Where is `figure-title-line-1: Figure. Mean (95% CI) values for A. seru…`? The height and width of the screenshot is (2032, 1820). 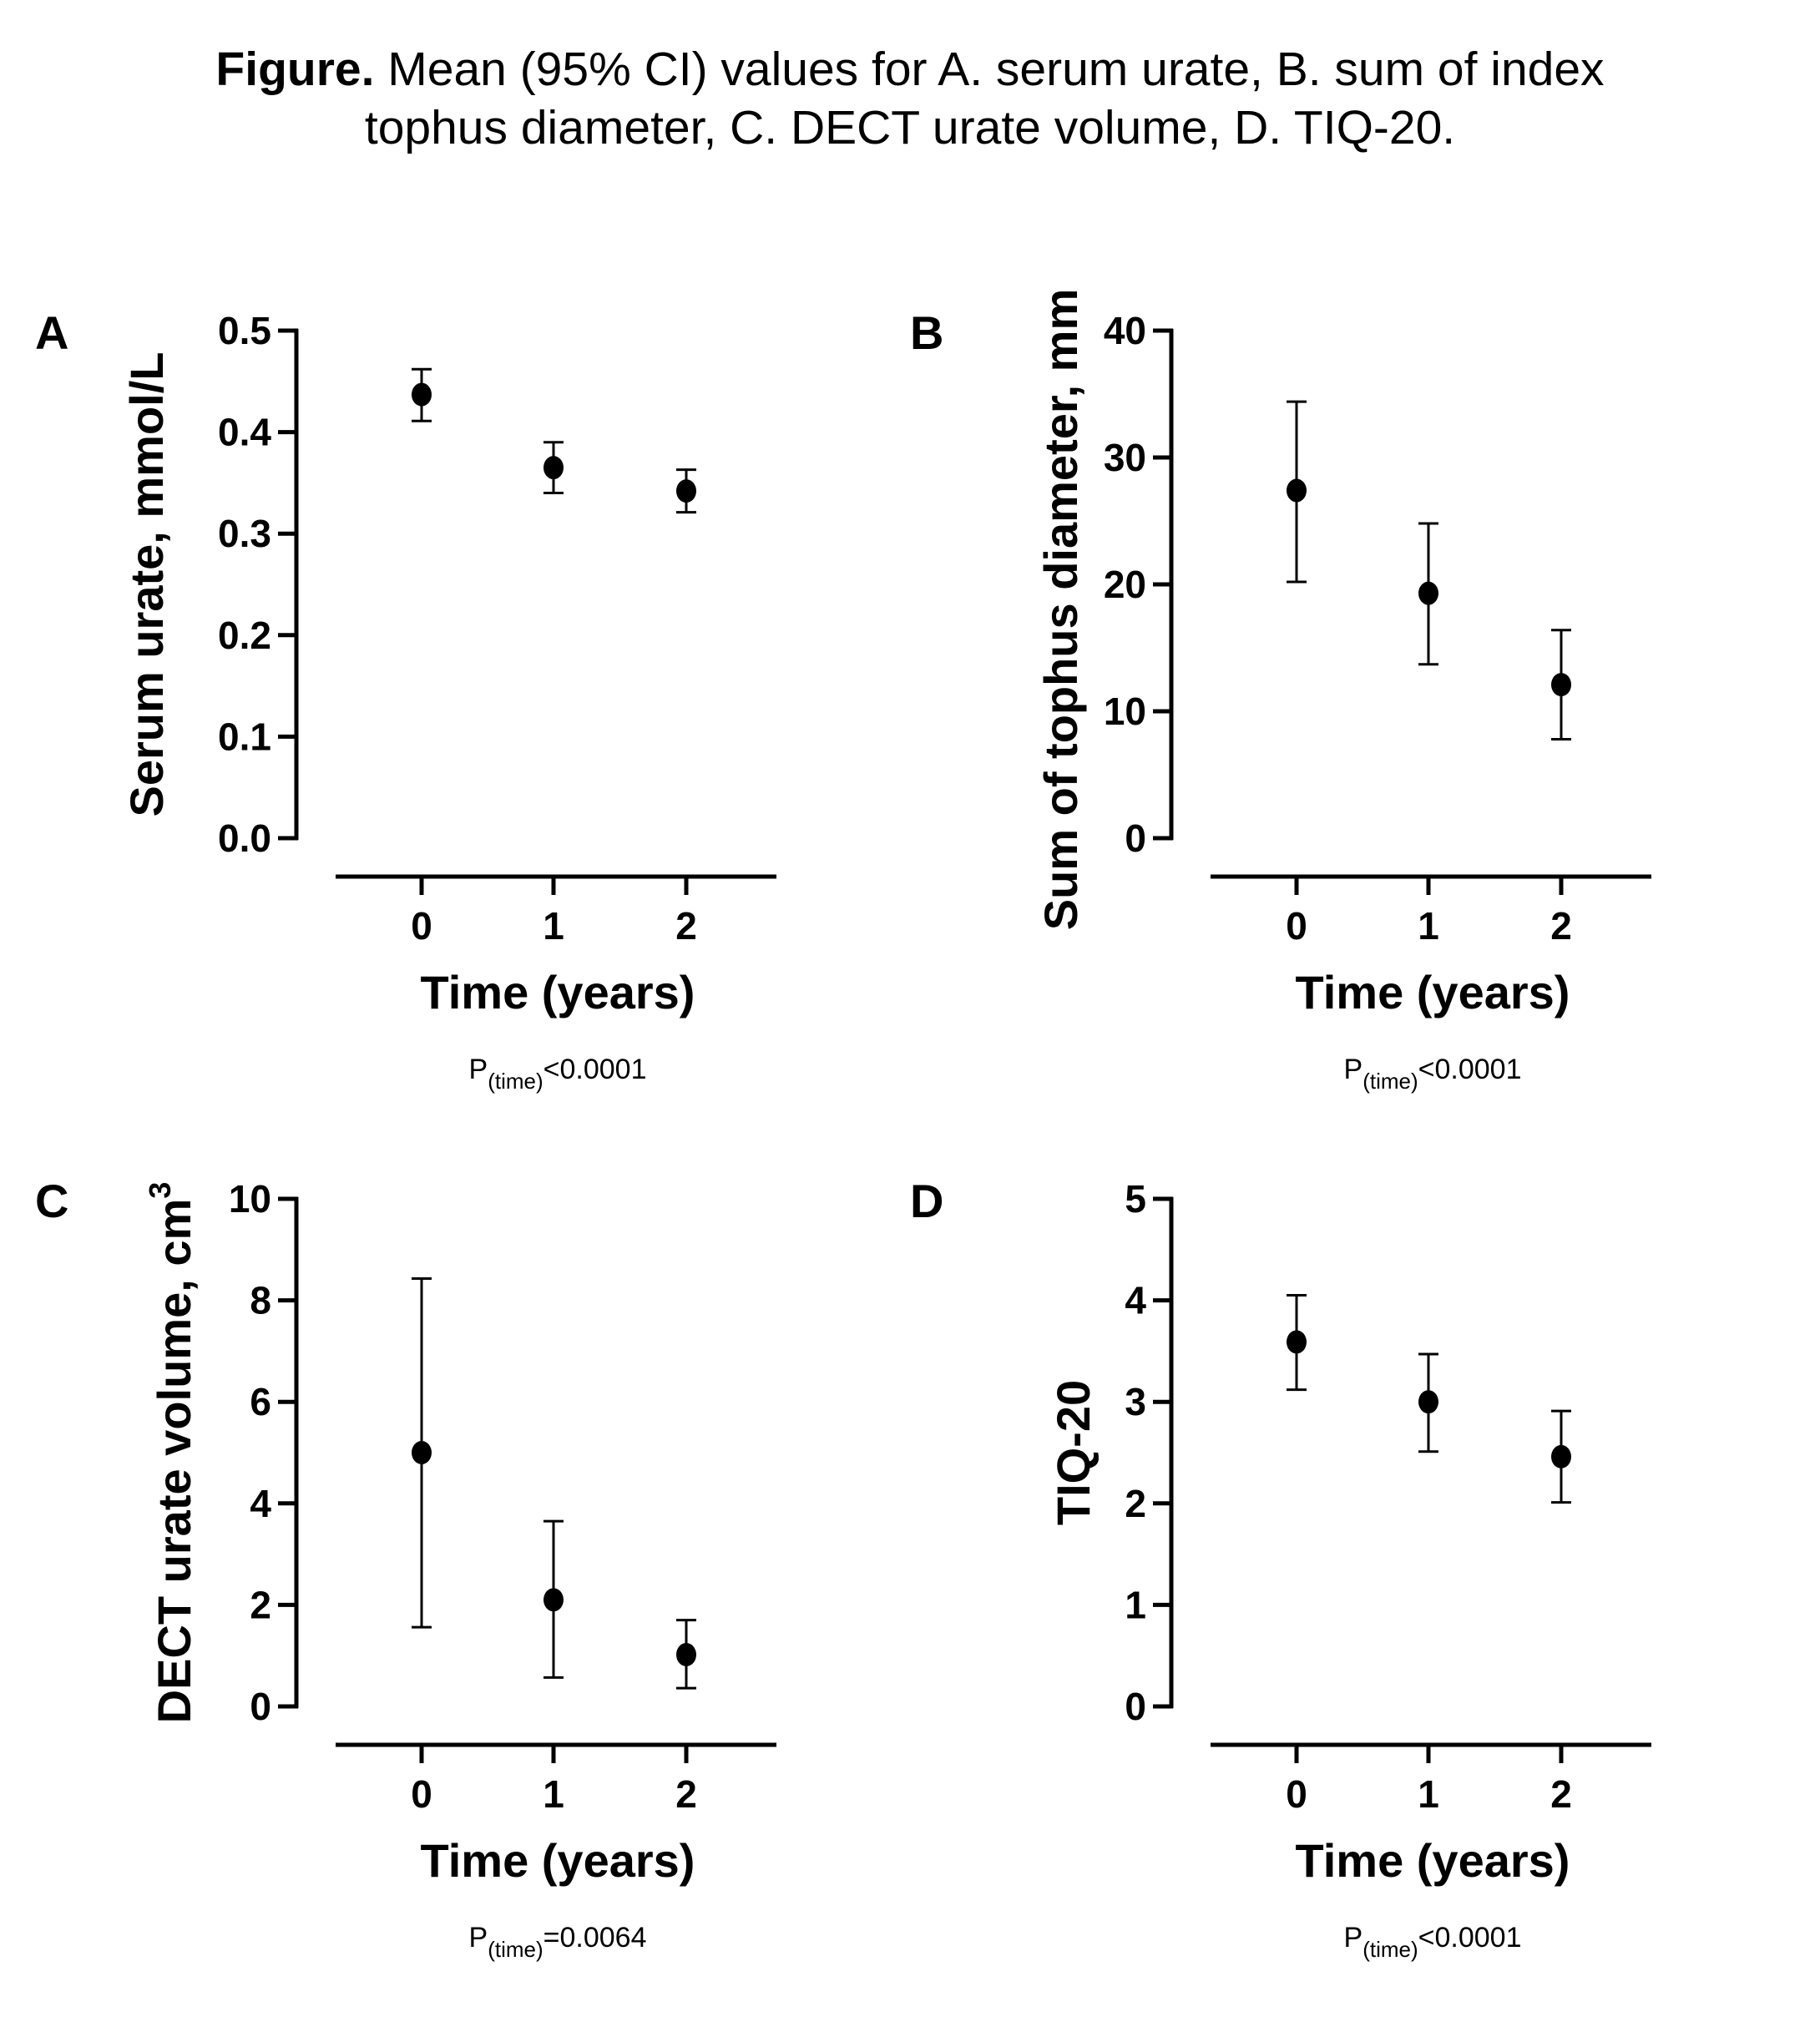 figure-title-line-1: Figure. Mean (95% CI) values for A. seru… is located at coordinates (910, 69).